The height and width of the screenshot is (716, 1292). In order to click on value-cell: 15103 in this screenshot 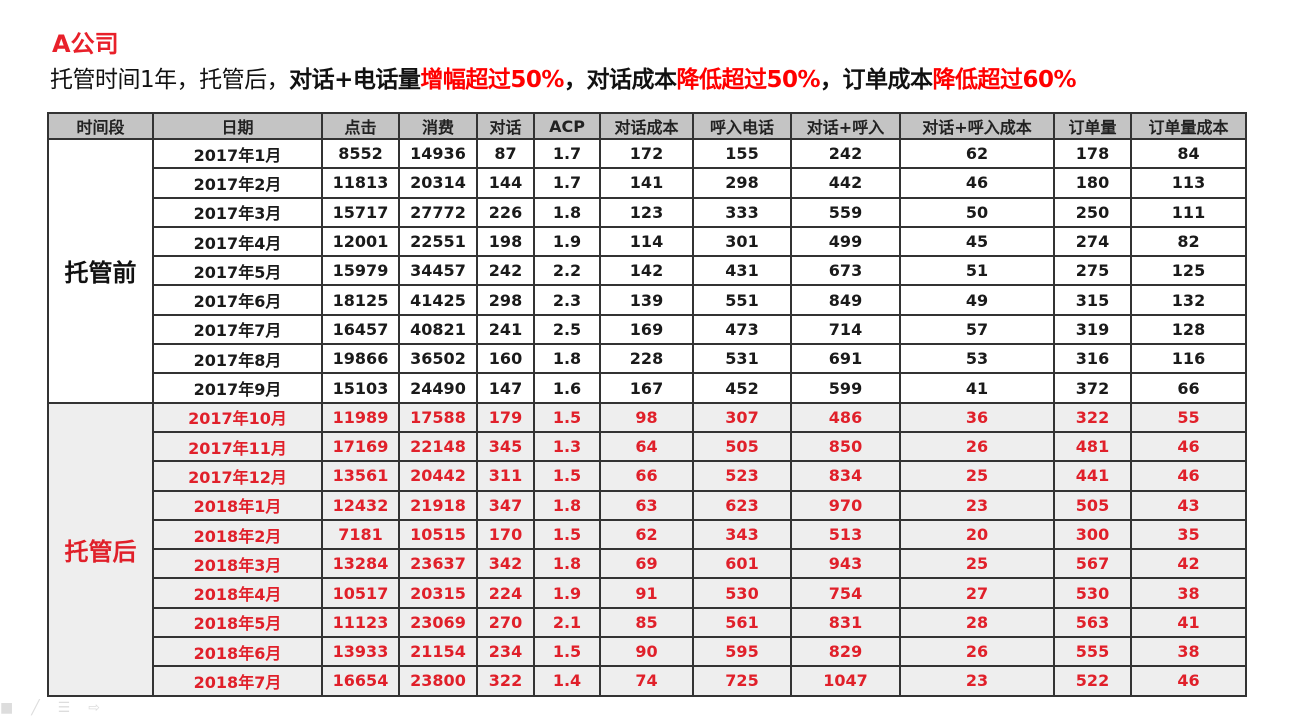, I will do `click(360, 388)`.